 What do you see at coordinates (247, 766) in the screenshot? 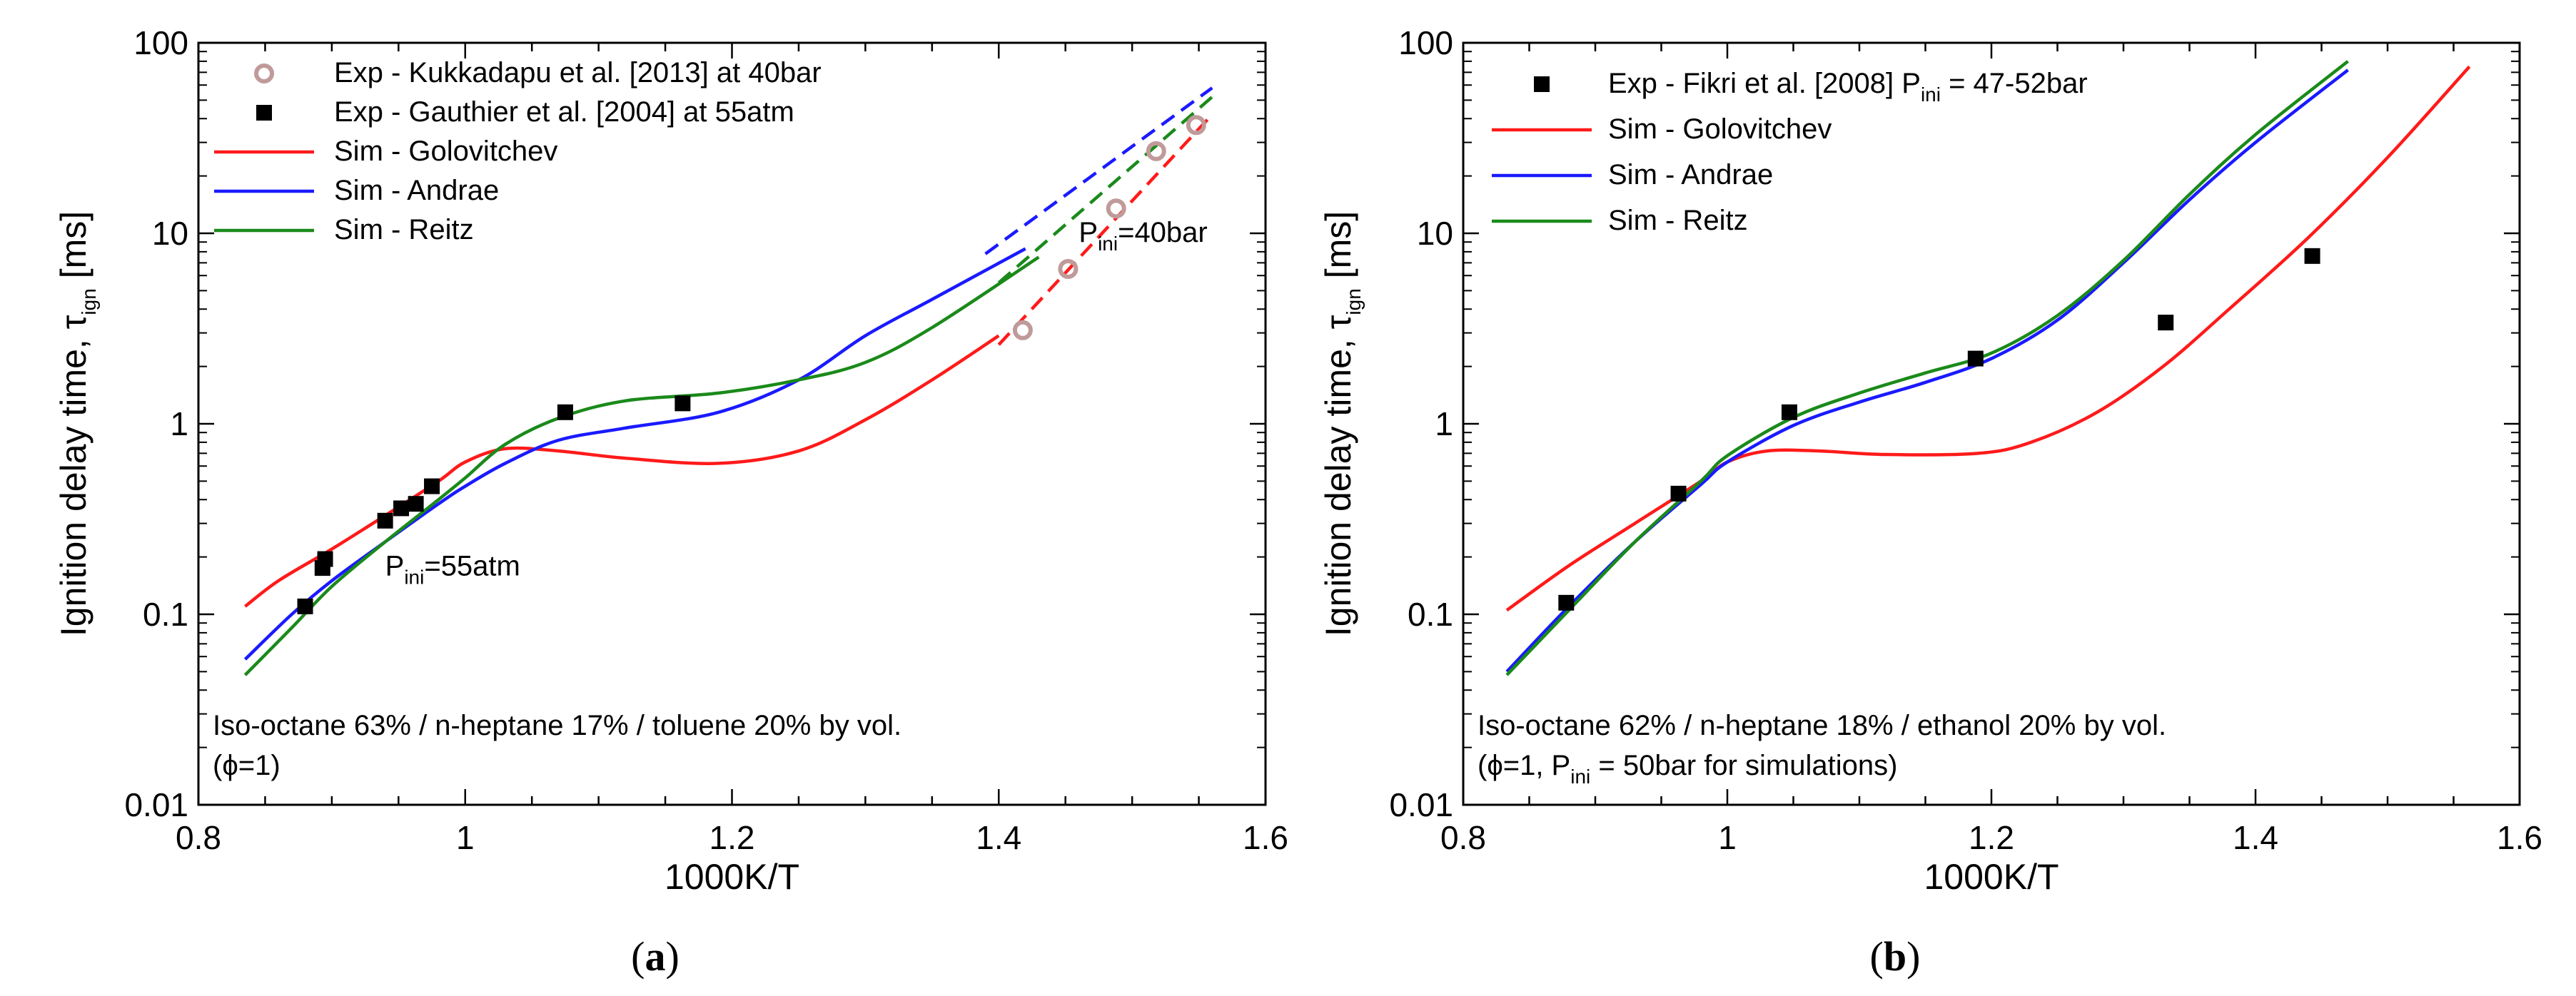
I see `description-line: (ϕ=1)` at bounding box center [247, 766].